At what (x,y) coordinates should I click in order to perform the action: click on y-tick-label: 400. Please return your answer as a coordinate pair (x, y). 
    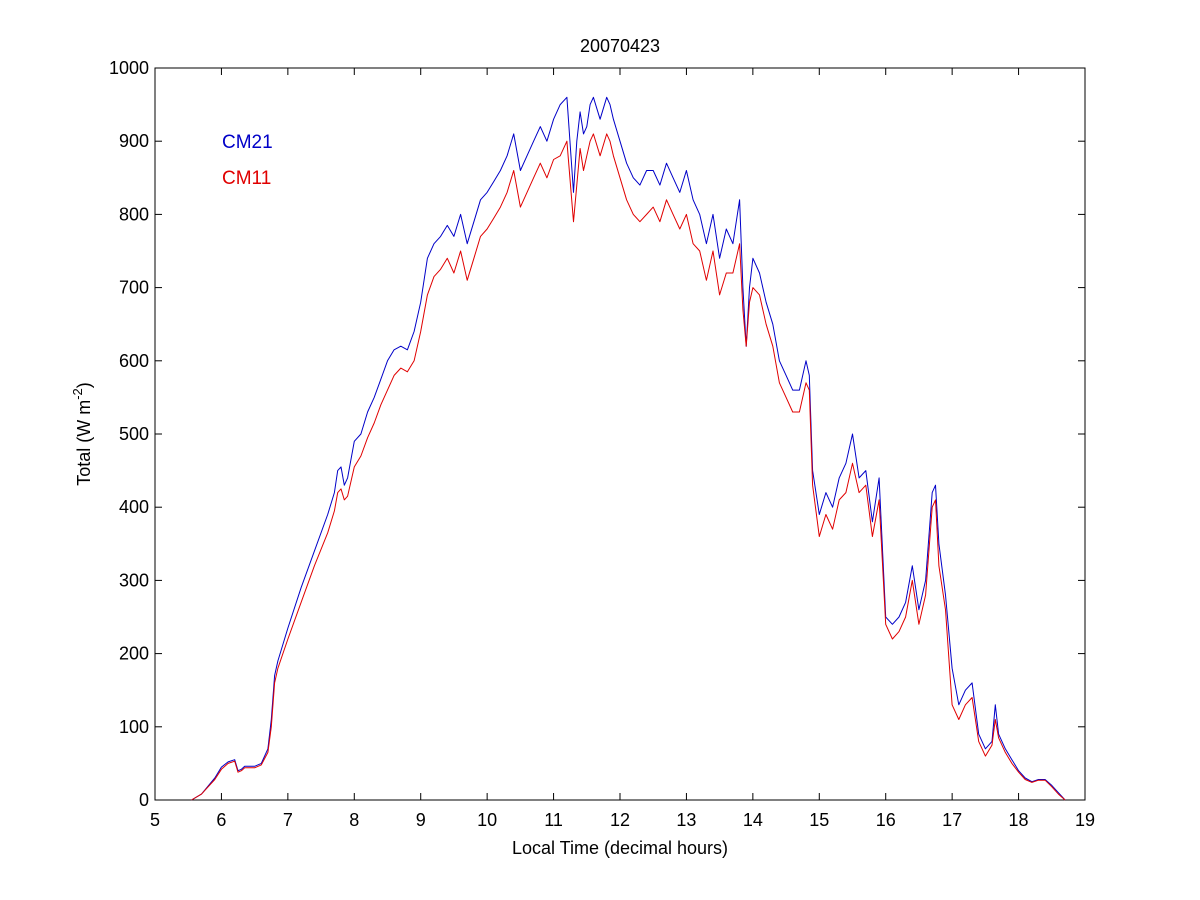
    Looking at the image, I should click on (134, 507).